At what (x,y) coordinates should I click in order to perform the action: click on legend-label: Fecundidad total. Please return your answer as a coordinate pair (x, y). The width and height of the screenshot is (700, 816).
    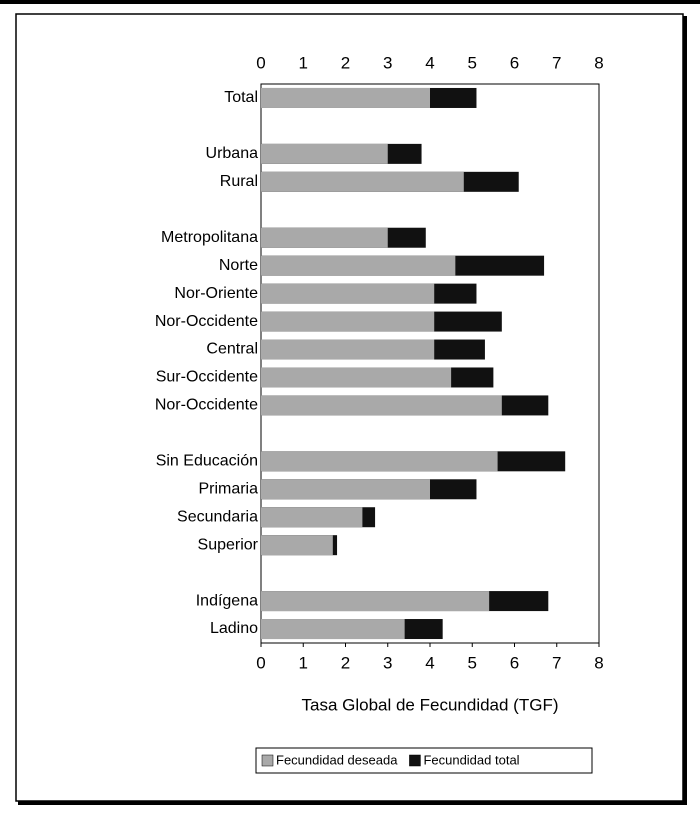
    Looking at the image, I should click on (471, 759).